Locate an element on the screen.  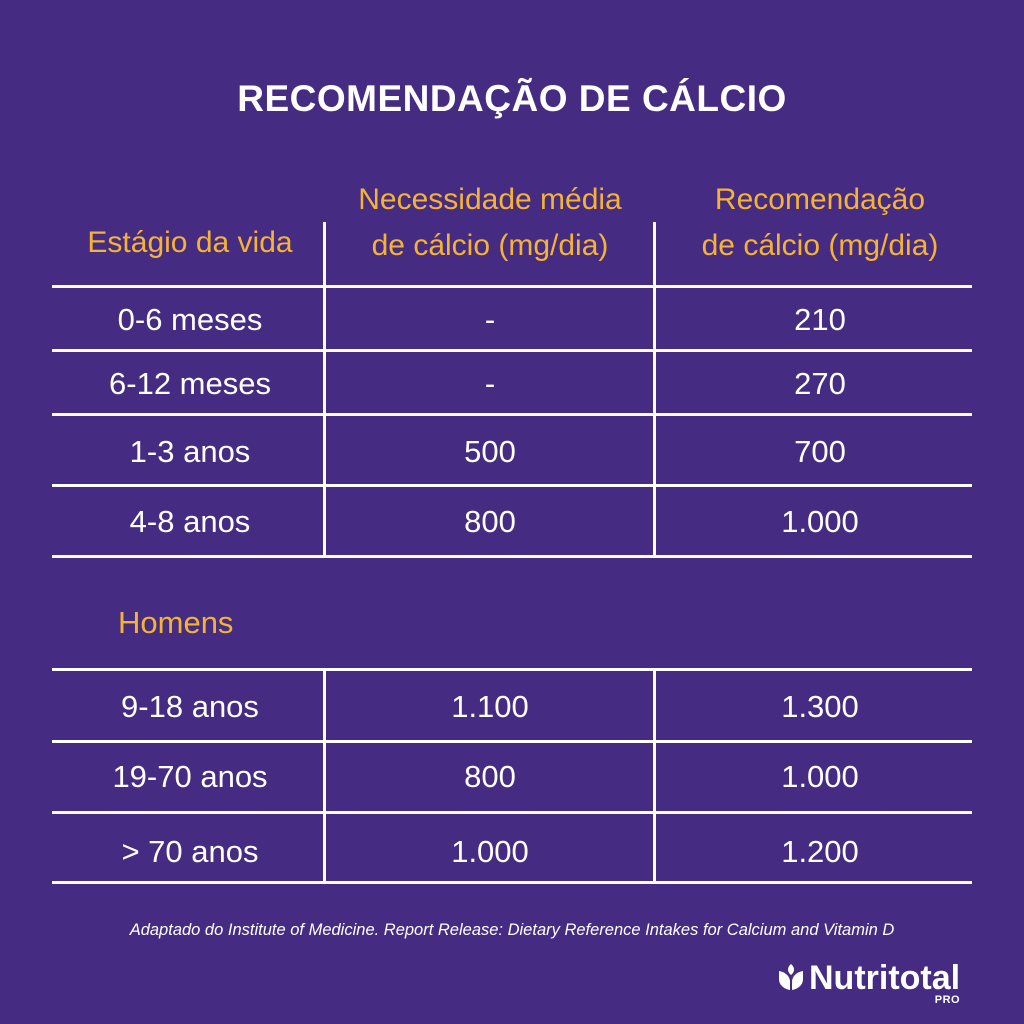
brand-name: Nutritotal is located at coordinates (885, 978).